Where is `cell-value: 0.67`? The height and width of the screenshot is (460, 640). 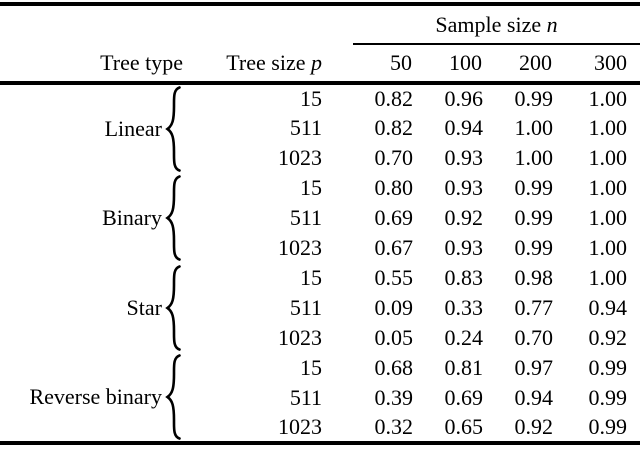 cell-value: 0.67 is located at coordinates (394, 247).